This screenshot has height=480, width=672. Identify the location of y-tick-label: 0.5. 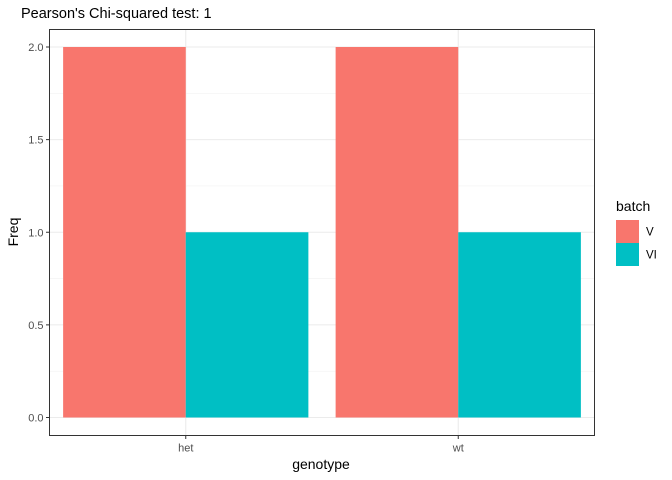
(35, 326).